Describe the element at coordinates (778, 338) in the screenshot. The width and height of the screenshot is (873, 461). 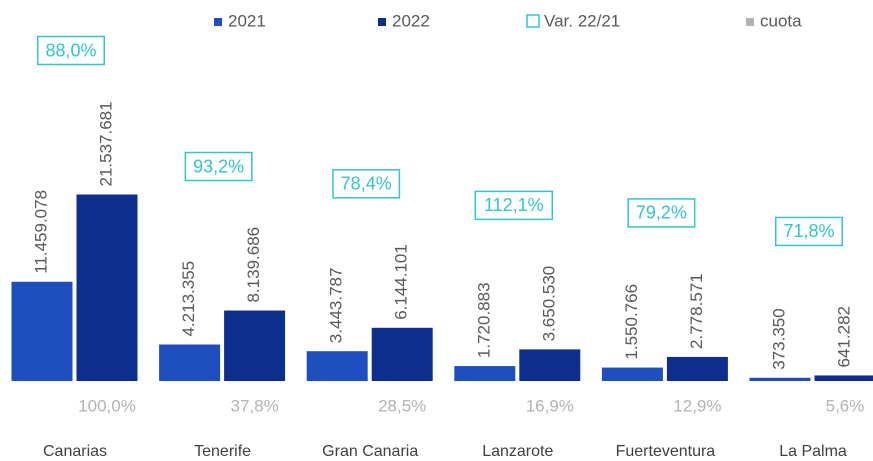
I see `data-label: 373.350` at that location.